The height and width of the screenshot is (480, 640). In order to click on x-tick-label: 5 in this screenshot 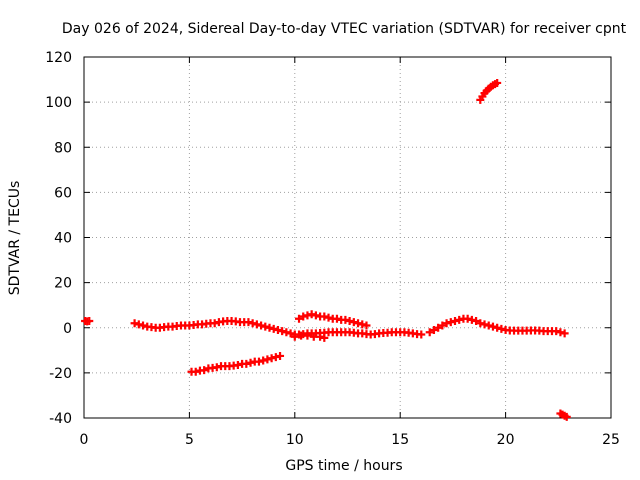, I will do `click(189, 440)`.